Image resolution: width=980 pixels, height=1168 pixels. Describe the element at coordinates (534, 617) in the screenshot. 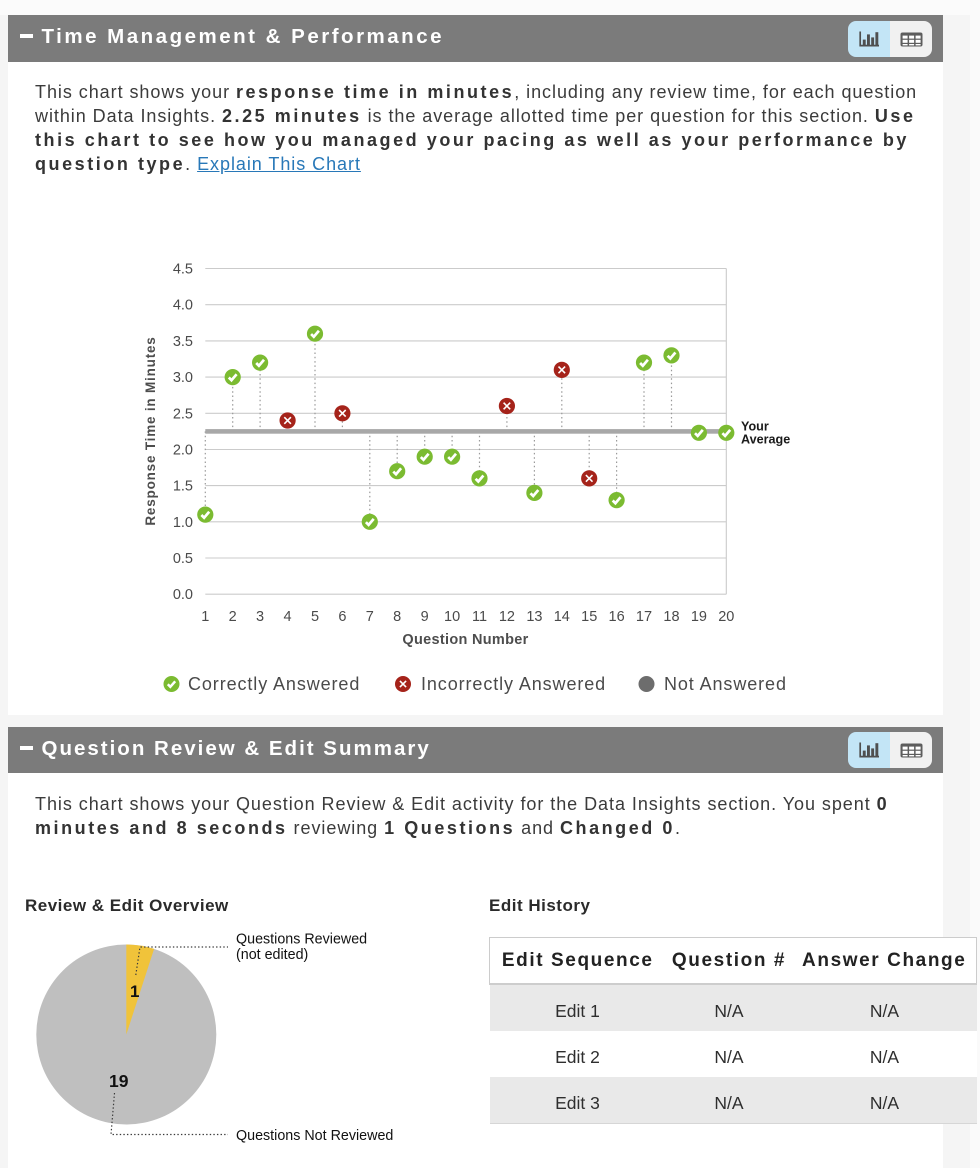

I see `svg-text: 13` at that location.